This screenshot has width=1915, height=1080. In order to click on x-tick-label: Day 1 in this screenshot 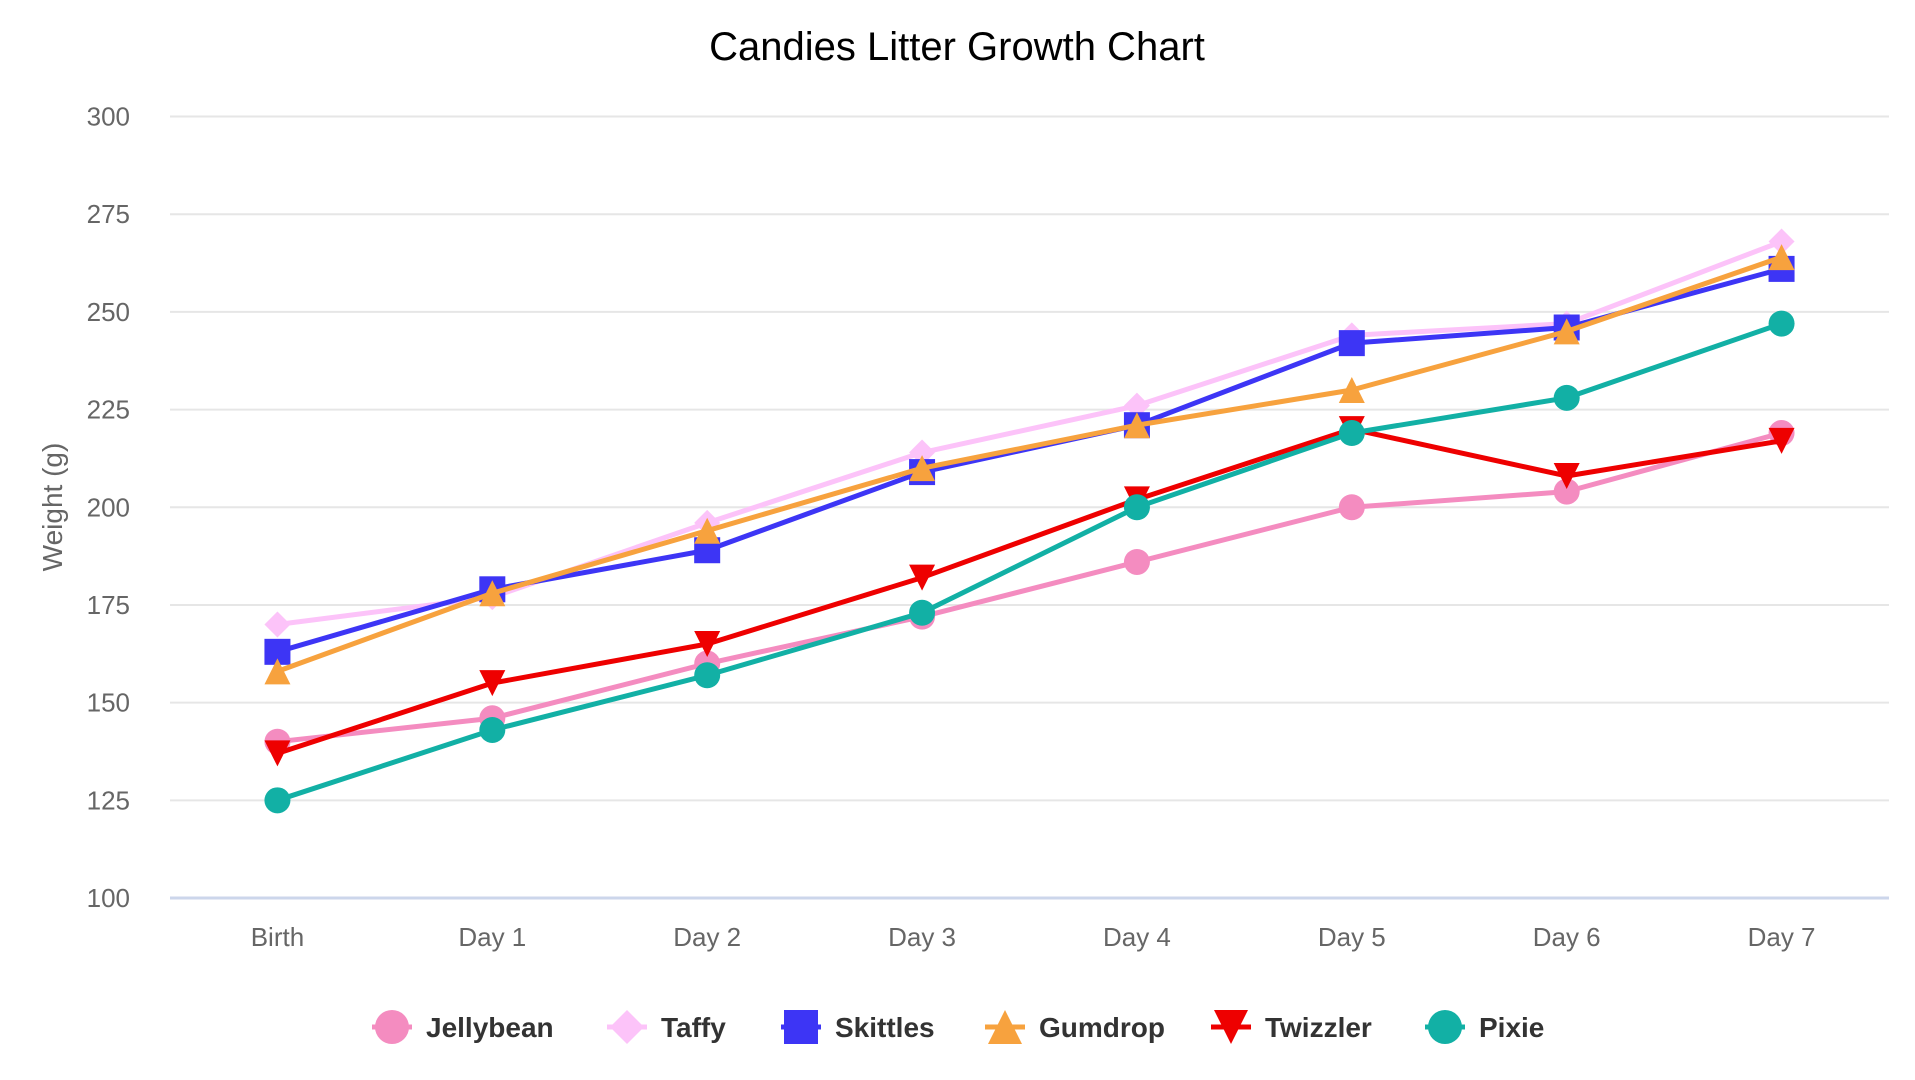, I will do `click(492, 937)`.